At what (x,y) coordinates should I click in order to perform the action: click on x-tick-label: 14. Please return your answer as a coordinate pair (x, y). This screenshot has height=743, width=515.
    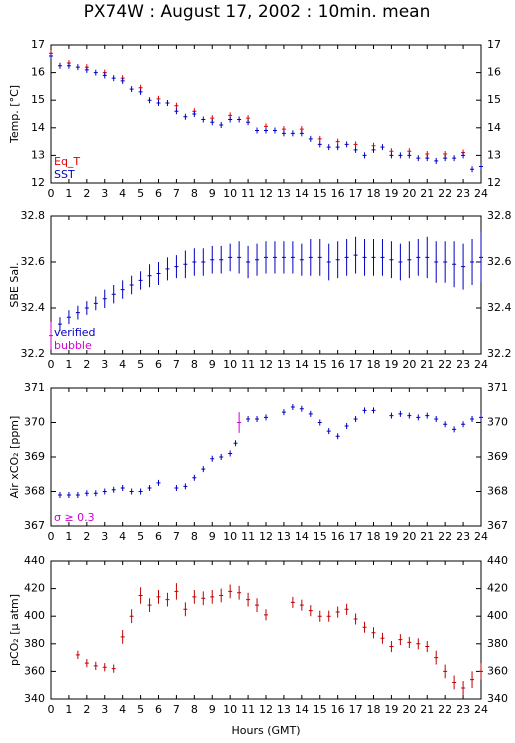
    Looking at the image, I should click on (302, 364).